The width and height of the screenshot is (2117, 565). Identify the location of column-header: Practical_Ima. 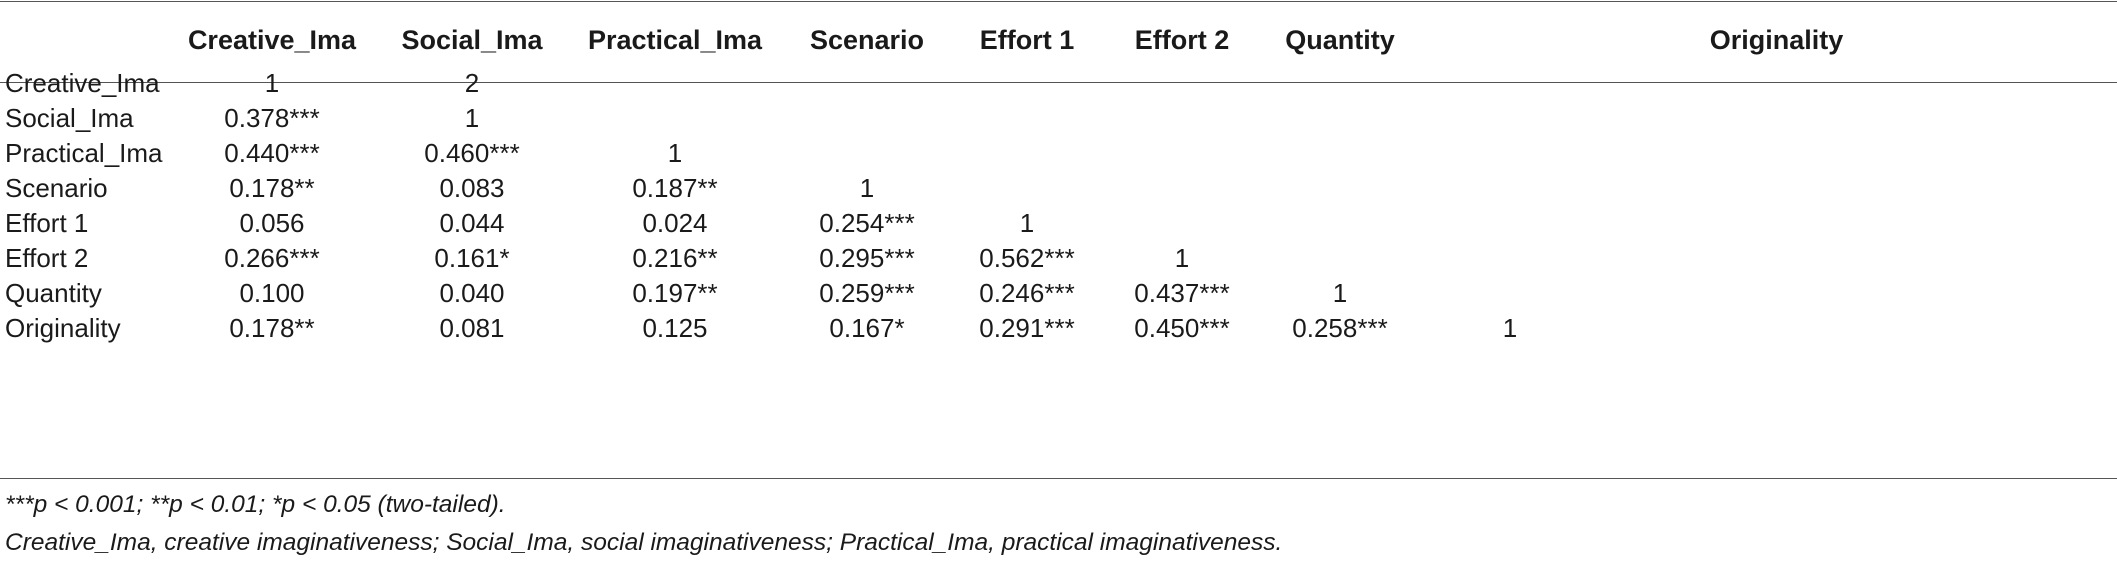
(675, 40).